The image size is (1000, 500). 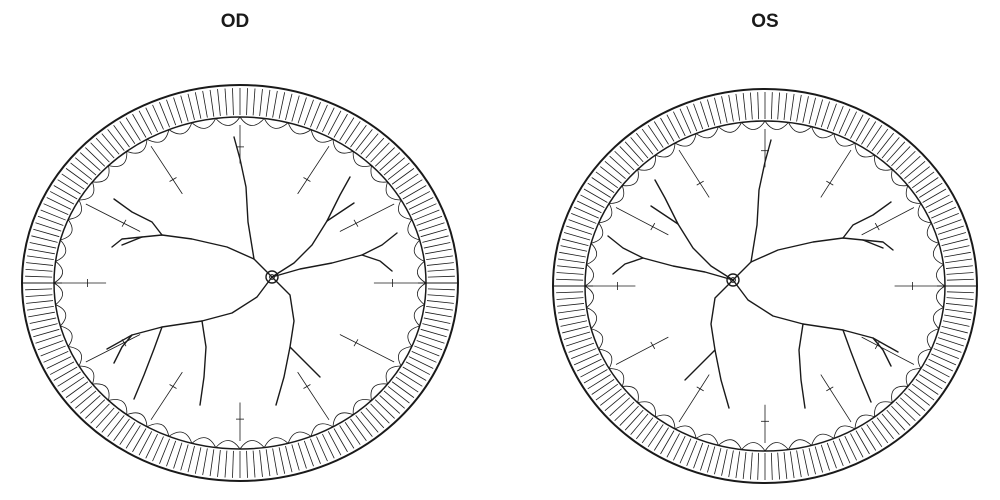 What do you see at coordinates (203, 363) in the screenshot?
I see `od-vessel` at bounding box center [203, 363].